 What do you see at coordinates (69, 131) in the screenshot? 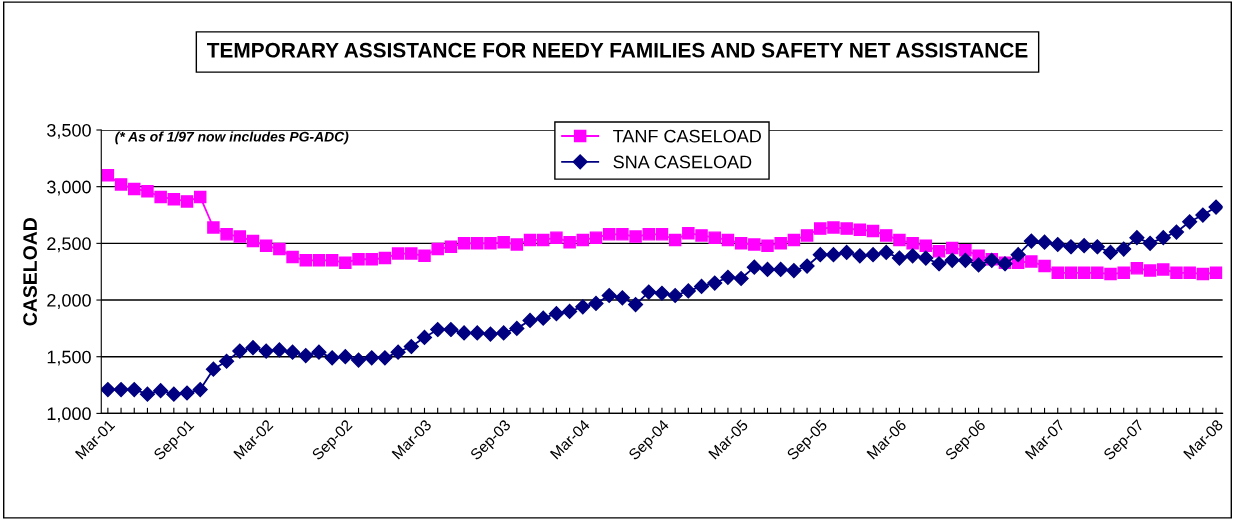
I see `y-tick-label: 3,500` at bounding box center [69, 131].